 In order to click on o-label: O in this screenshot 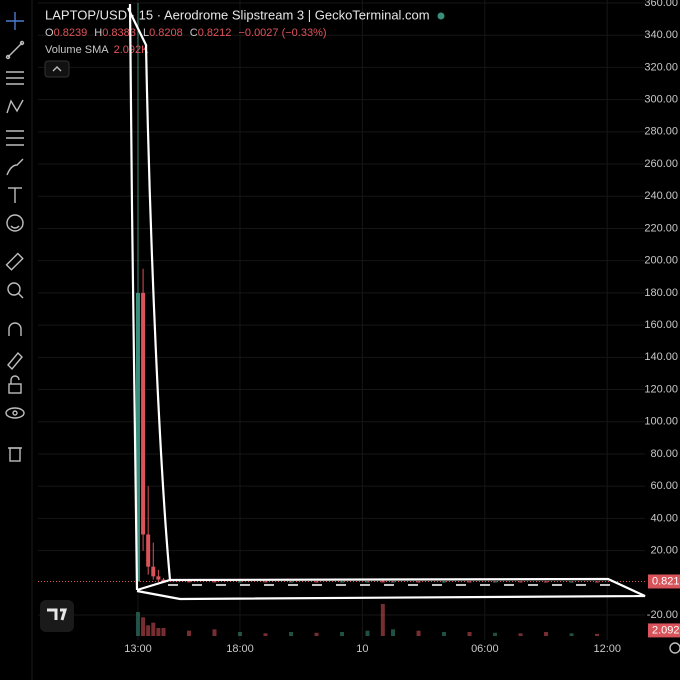, I will do `click(49, 33)`.